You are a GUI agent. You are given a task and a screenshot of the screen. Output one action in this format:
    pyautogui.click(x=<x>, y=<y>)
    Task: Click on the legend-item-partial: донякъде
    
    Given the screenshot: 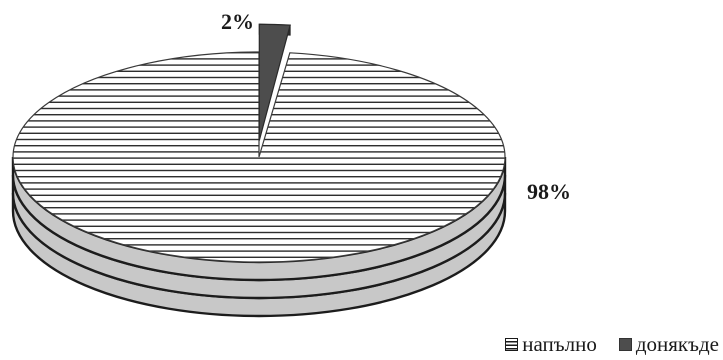 What is the action you would take?
    pyautogui.click(x=668, y=344)
    